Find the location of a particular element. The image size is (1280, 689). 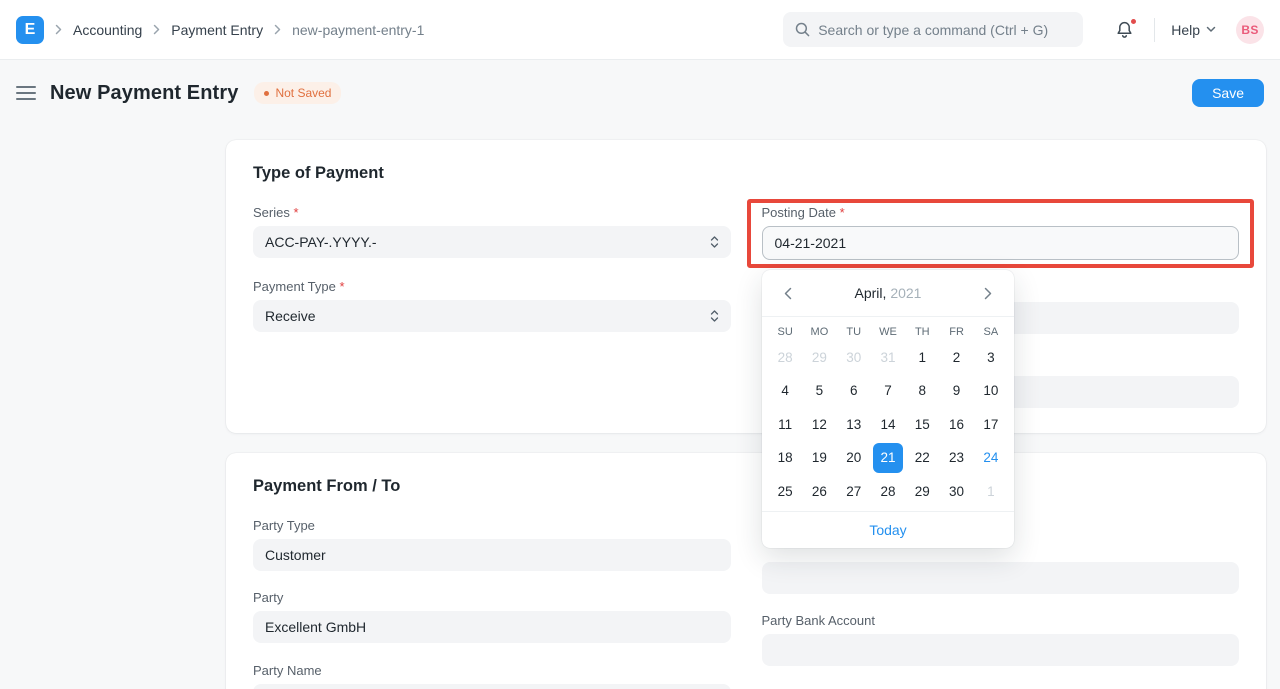

party-name-input is located at coordinates (492, 686).